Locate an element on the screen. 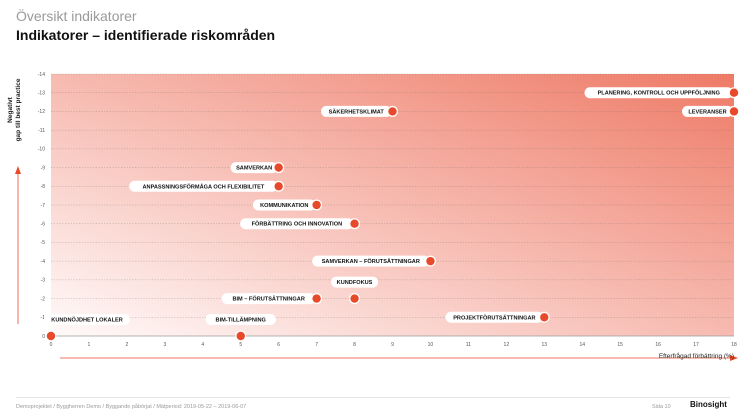 The image size is (746, 420). x-tick-label: 9 is located at coordinates (392, 345).